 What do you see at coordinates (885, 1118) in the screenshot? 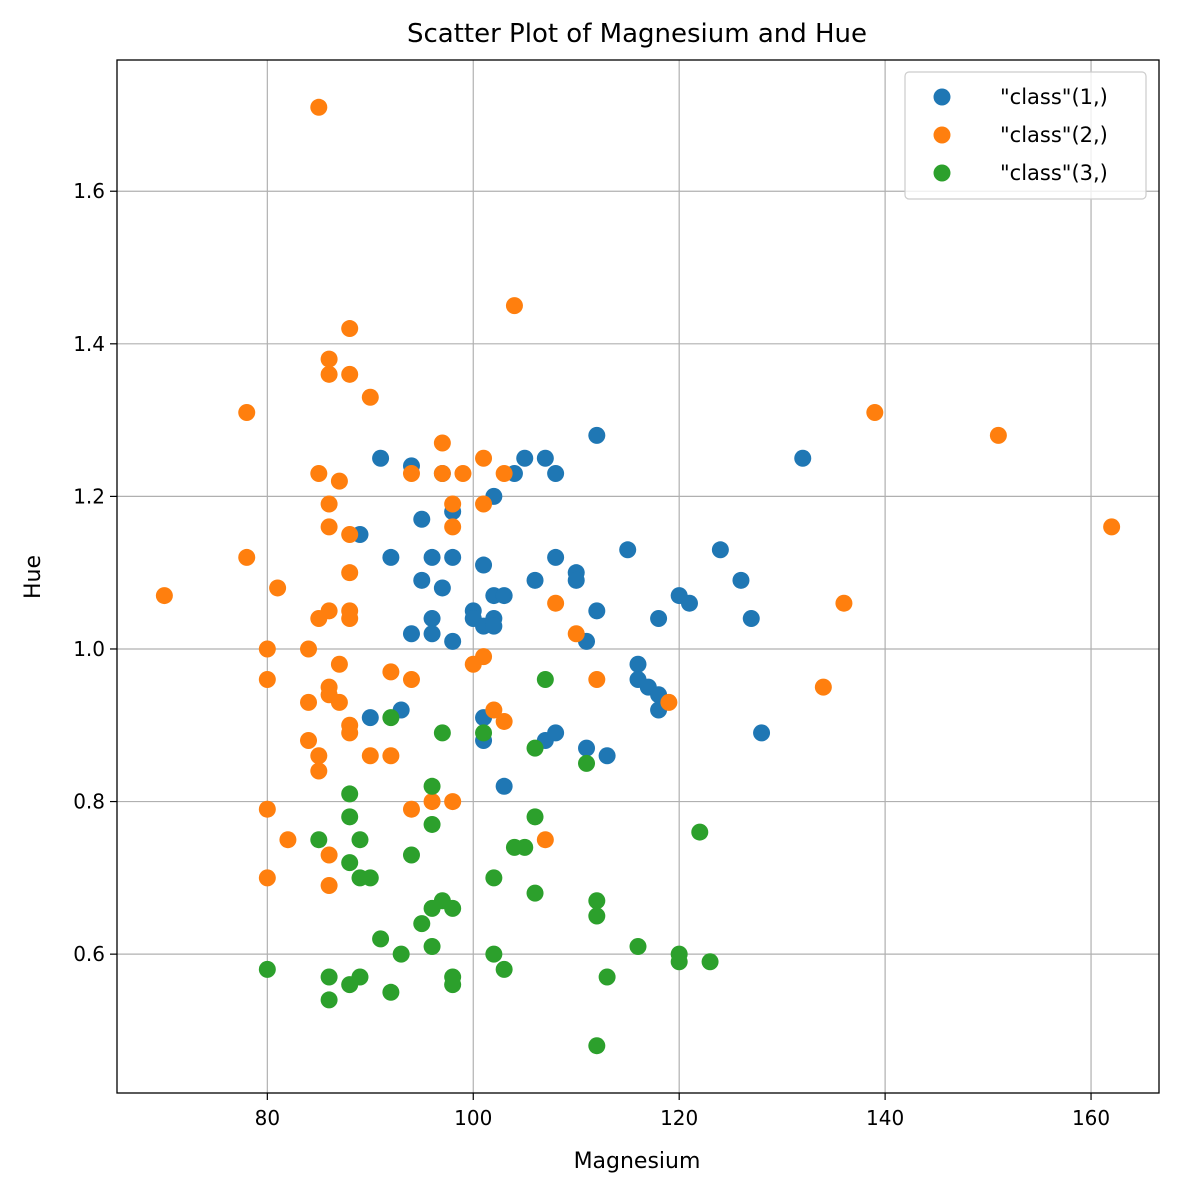
I see `x-tick-label: 140` at bounding box center [885, 1118].